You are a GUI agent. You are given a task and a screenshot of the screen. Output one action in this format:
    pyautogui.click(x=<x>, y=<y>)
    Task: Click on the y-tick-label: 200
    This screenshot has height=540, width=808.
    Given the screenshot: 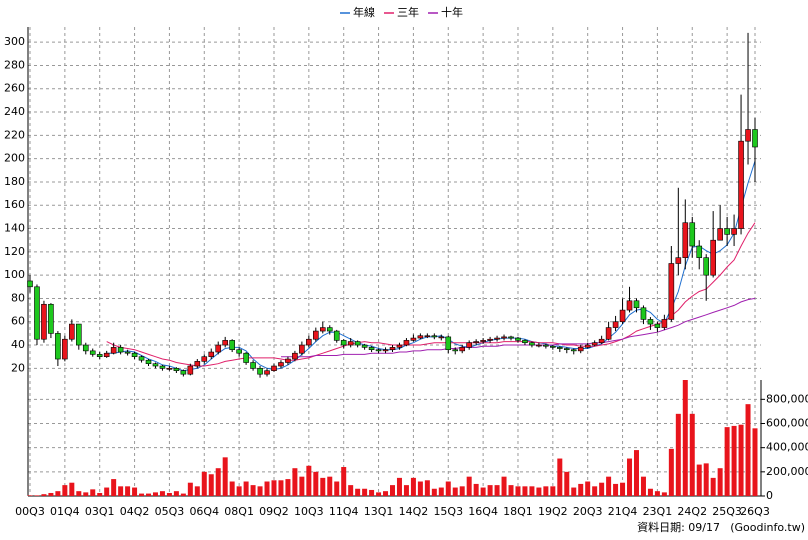 What is the action you would take?
    pyautogui.click(x=14, y=158)
    